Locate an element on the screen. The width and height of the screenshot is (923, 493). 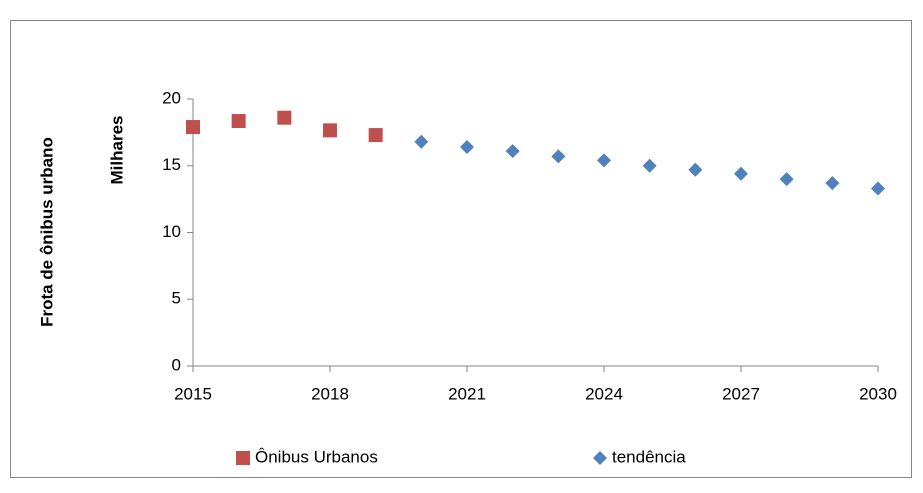
y-tick-label: 15 is located at coordinates (171, 164).